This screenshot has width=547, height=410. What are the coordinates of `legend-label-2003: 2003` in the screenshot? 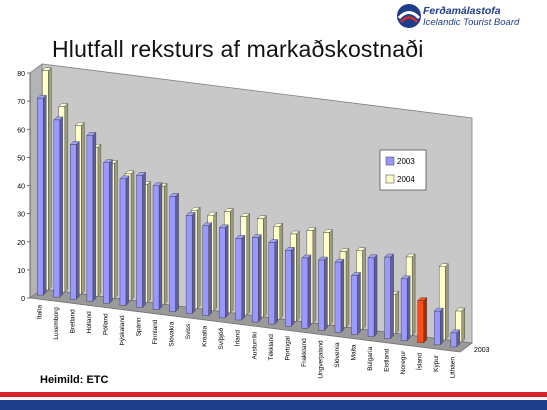 It's located at (406, 161).